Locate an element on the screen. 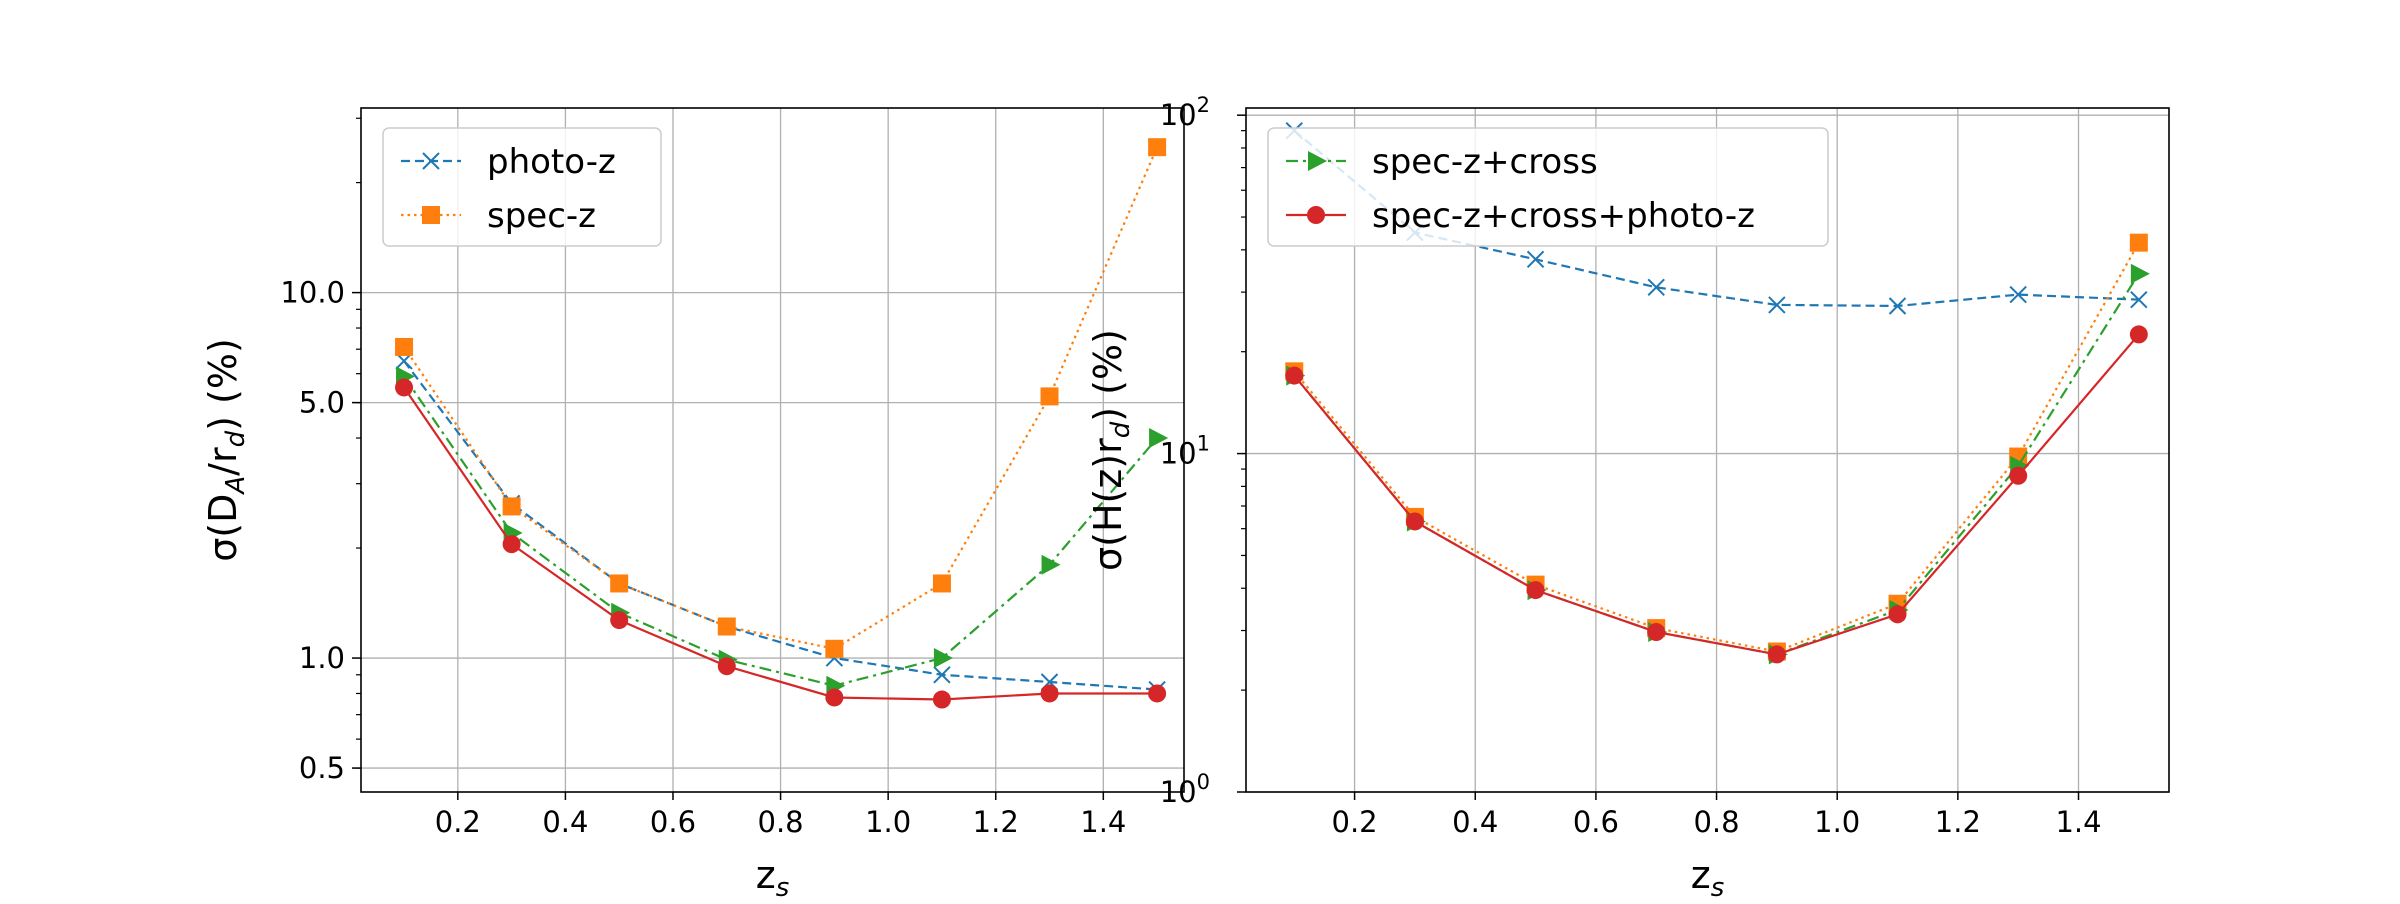 The width and height of the screenshot is (2400, 904). legend: photo-z spec-z is located at coordinates (522, 187).